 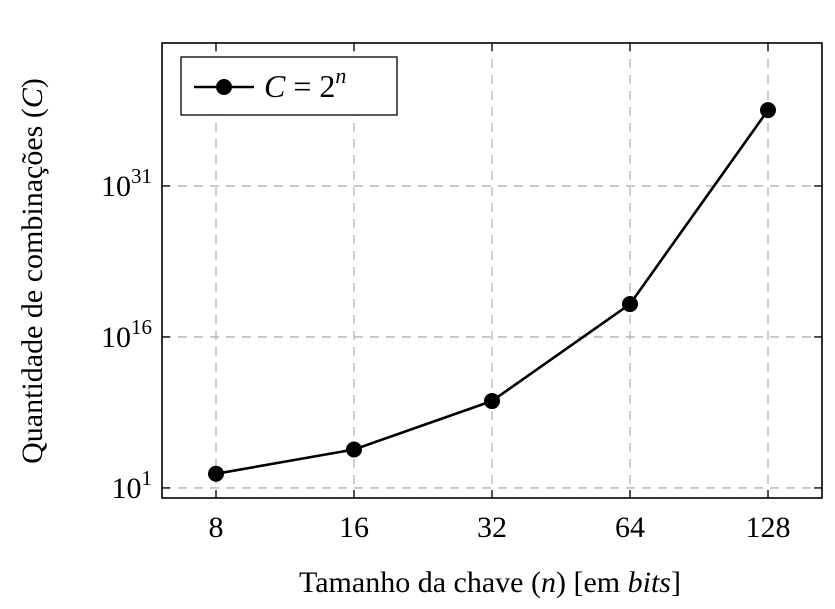 What do you see at coordinates (548, 582) in the screenshot?
I see `x-axis-title-var: n` at bounding box center [548, 582].